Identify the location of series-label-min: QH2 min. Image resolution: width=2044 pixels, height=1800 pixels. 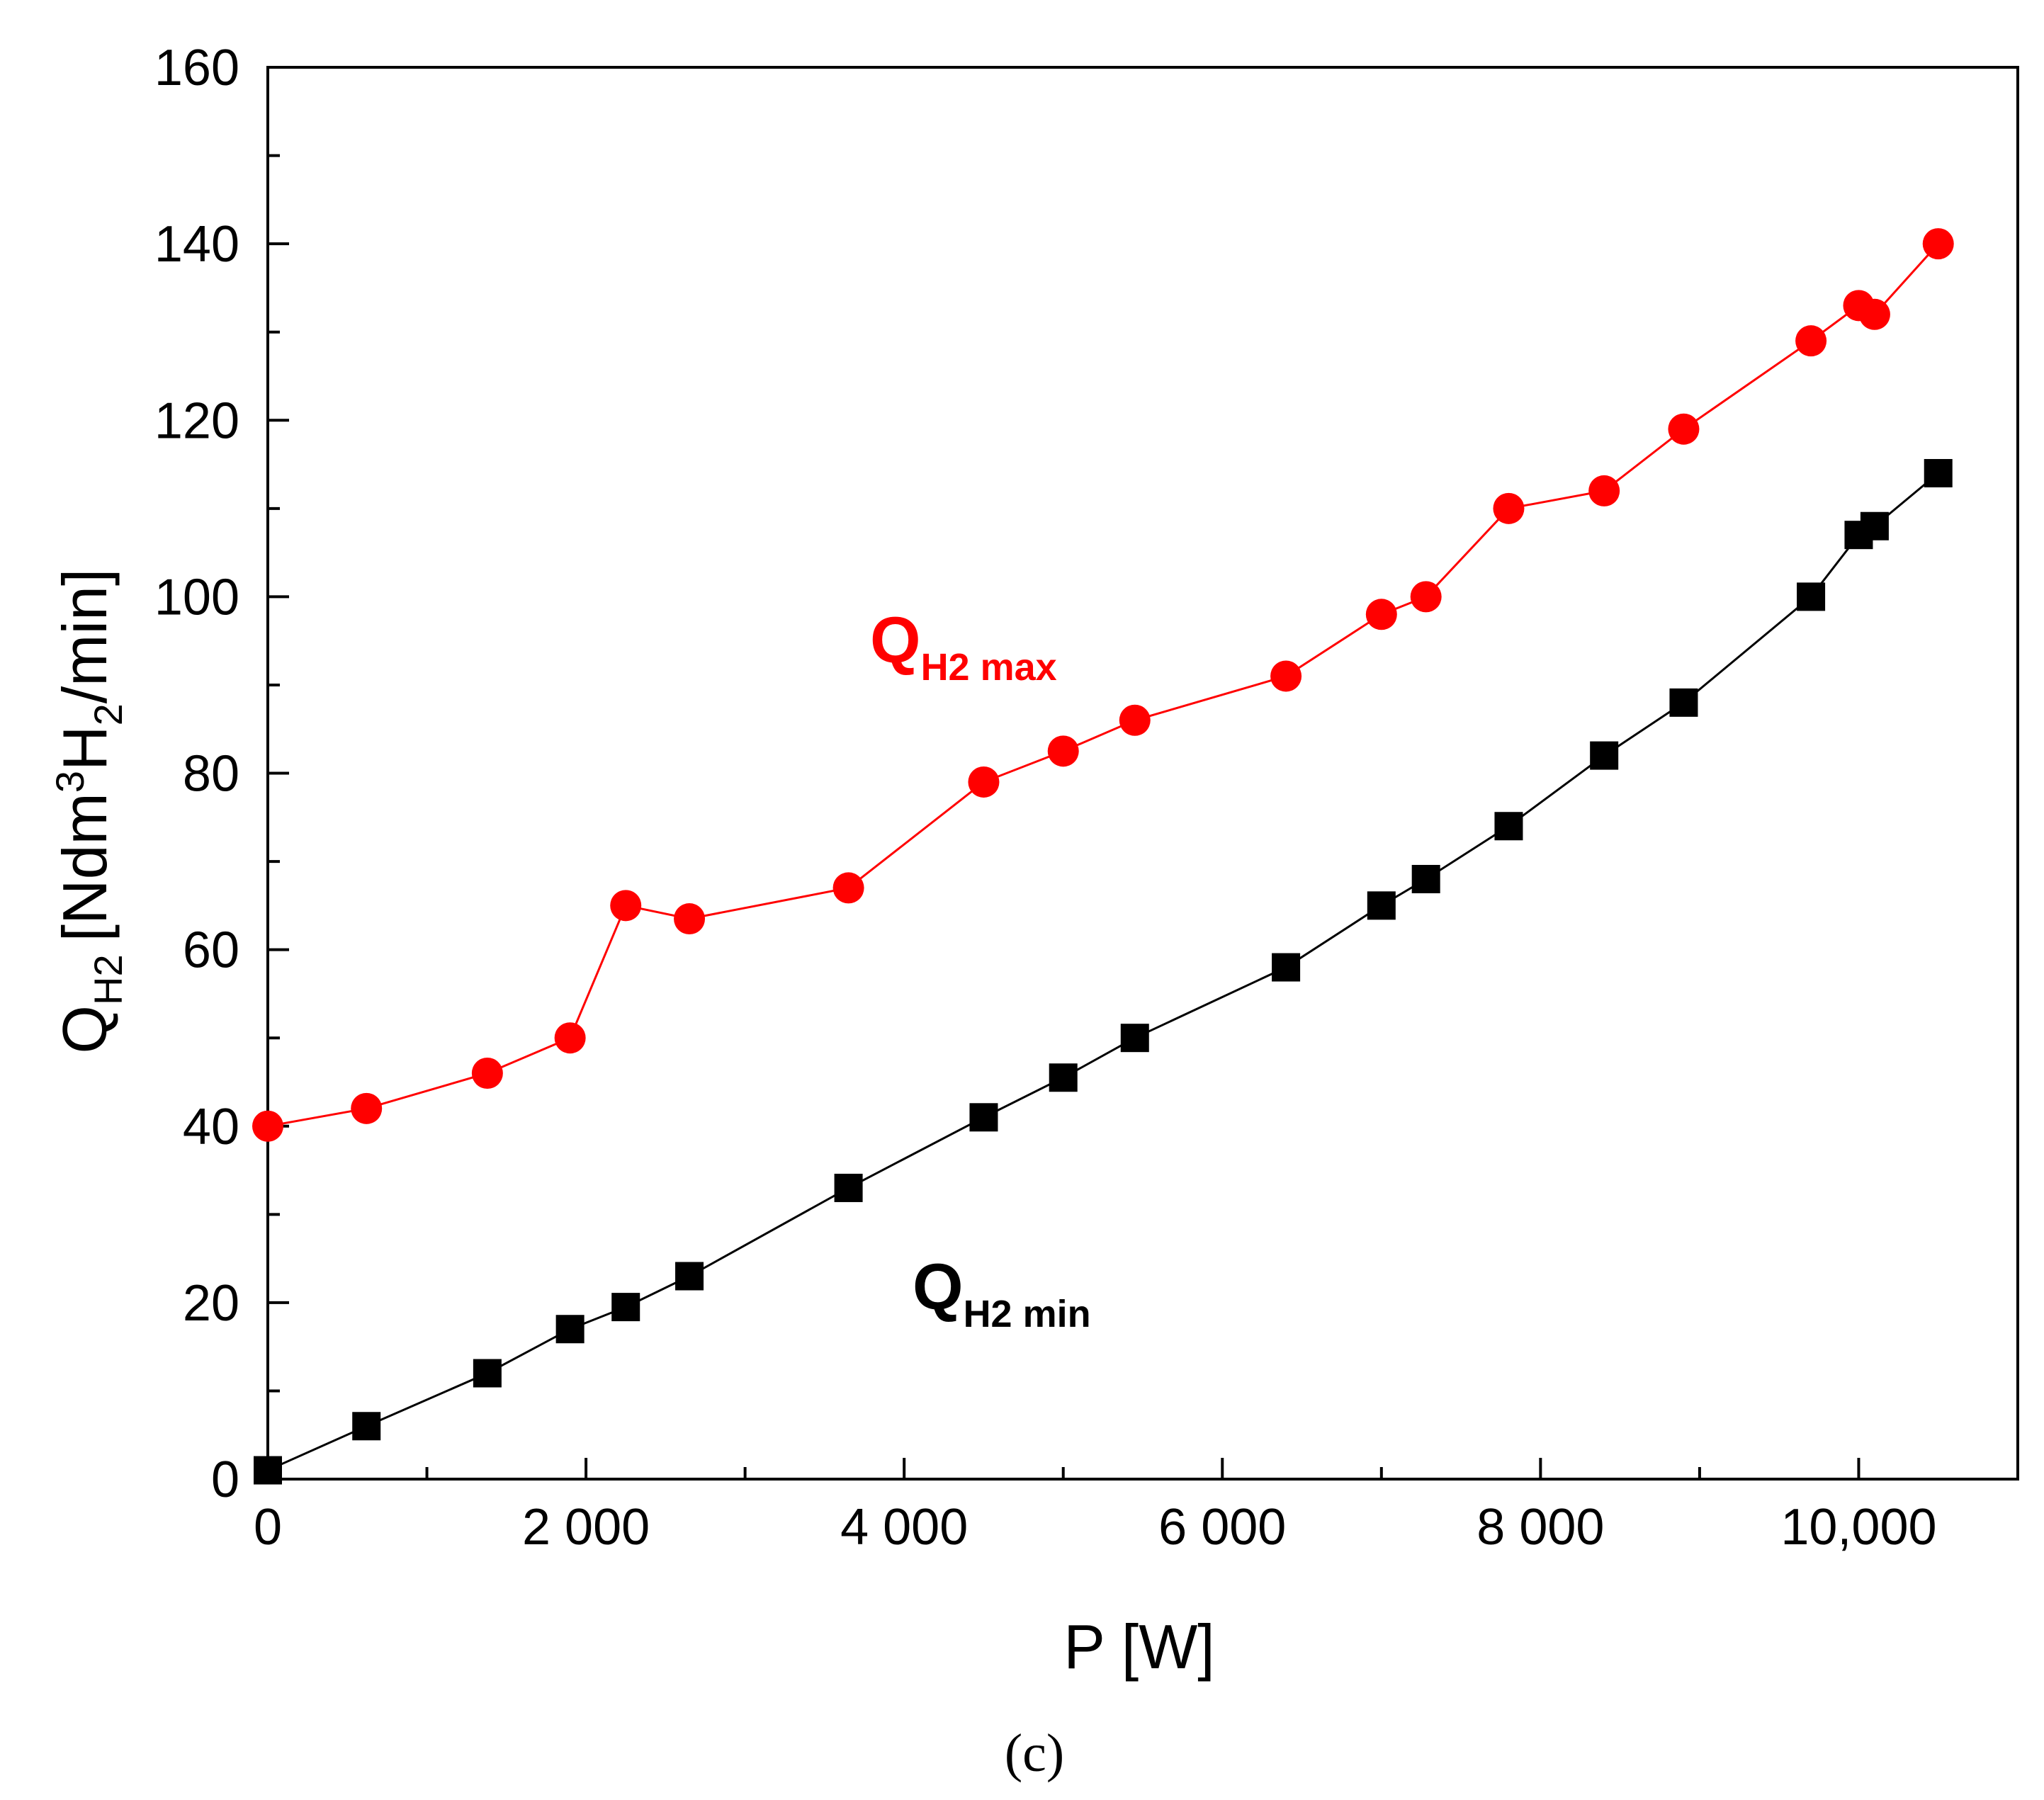
(1002, 1293).